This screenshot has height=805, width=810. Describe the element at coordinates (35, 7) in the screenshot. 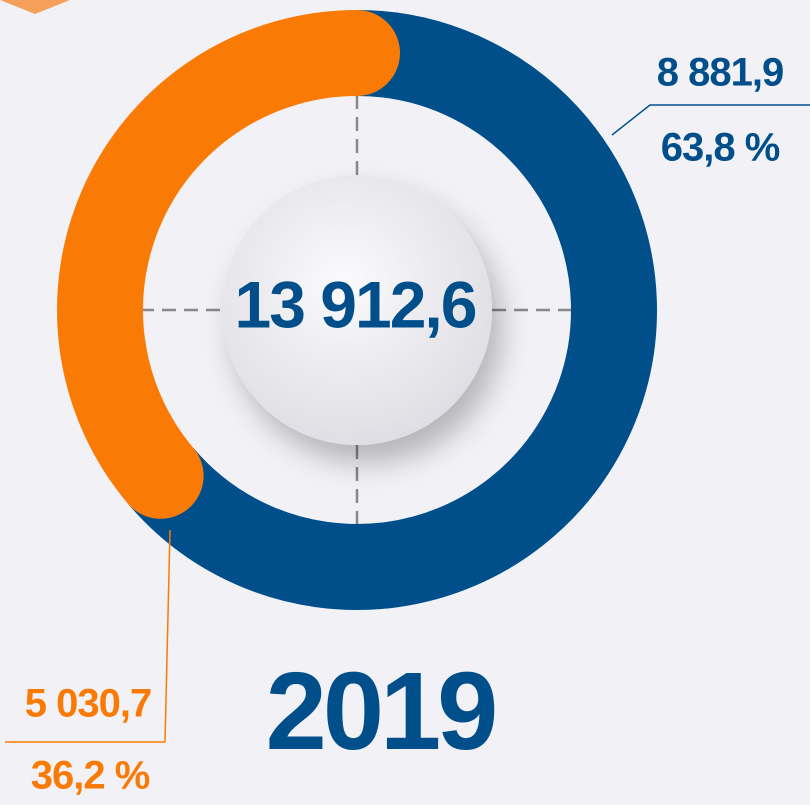

I see `decoration` at that location.